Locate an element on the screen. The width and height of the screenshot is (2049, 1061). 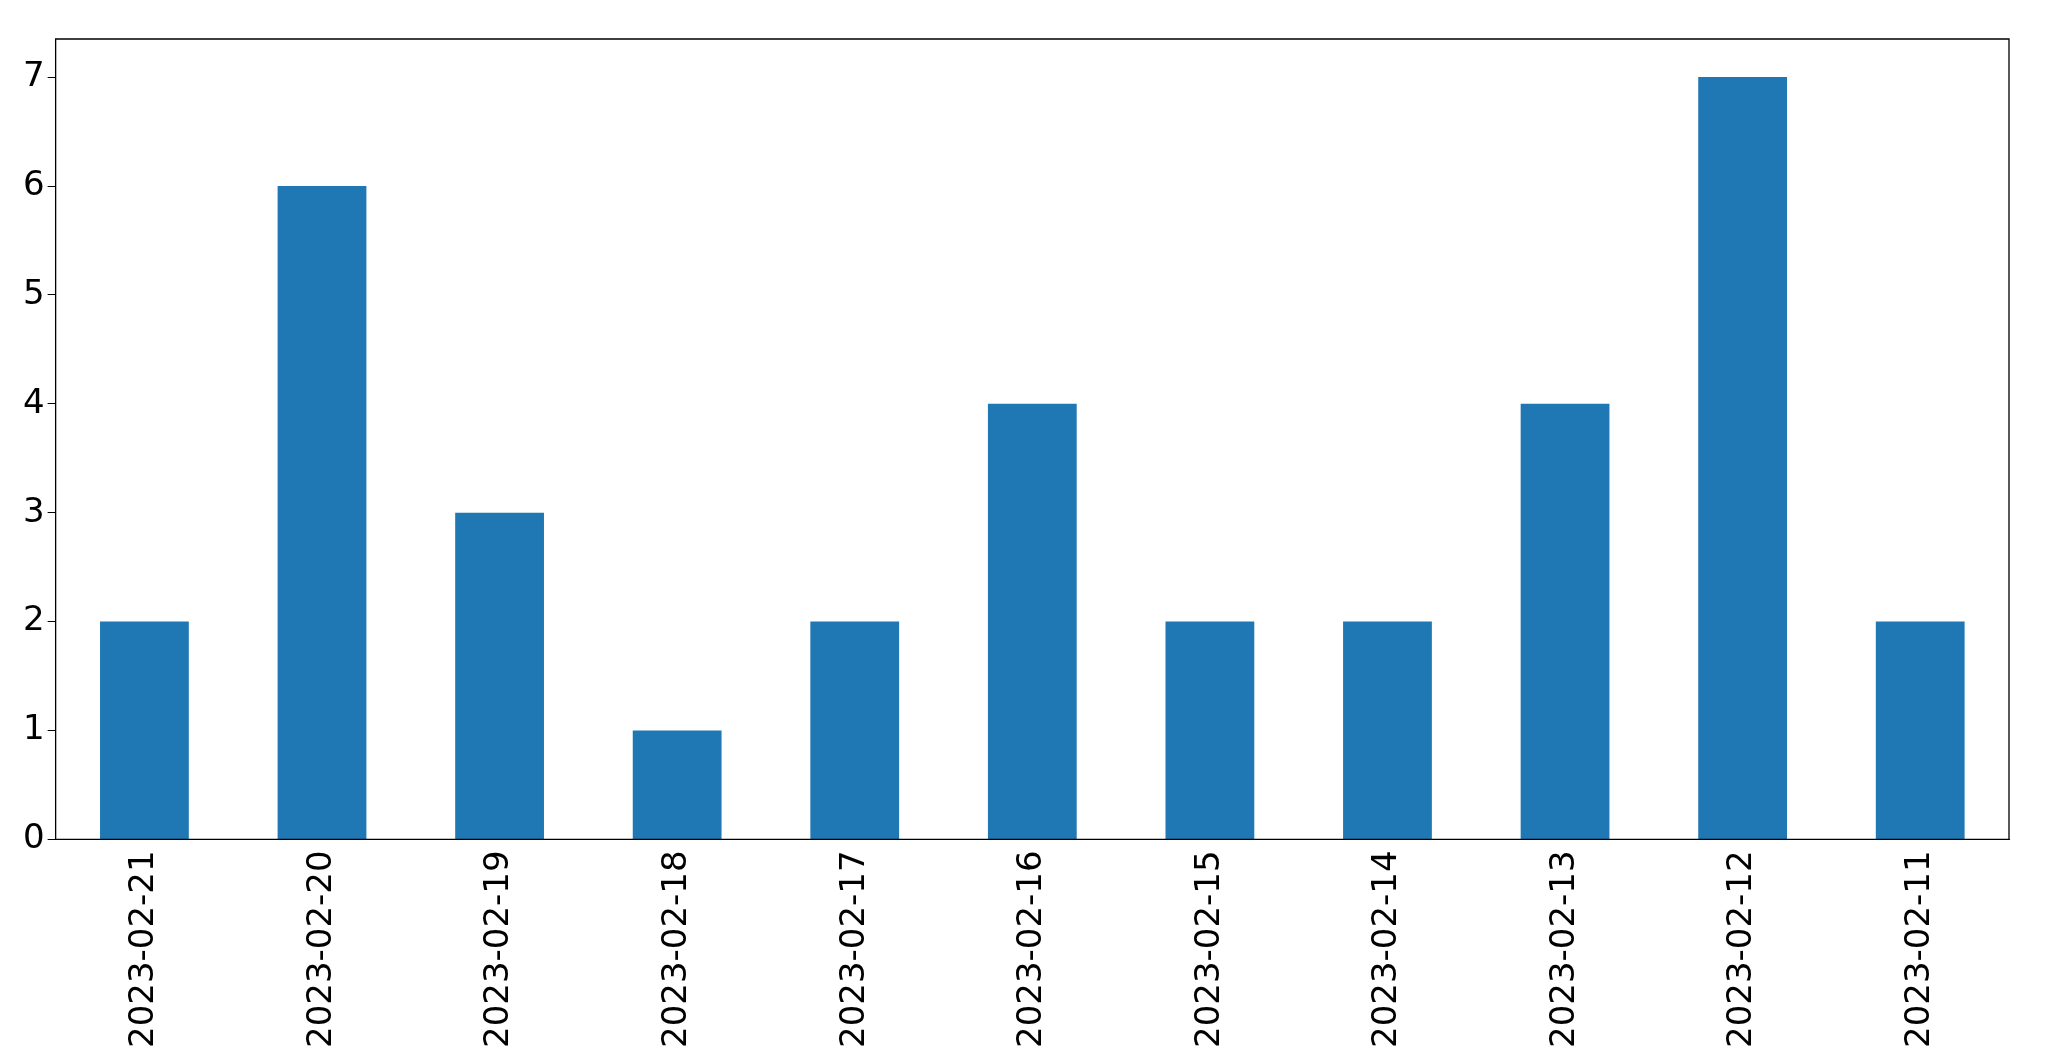
y-tick-label: 0 is located at coordinates (33, 836).